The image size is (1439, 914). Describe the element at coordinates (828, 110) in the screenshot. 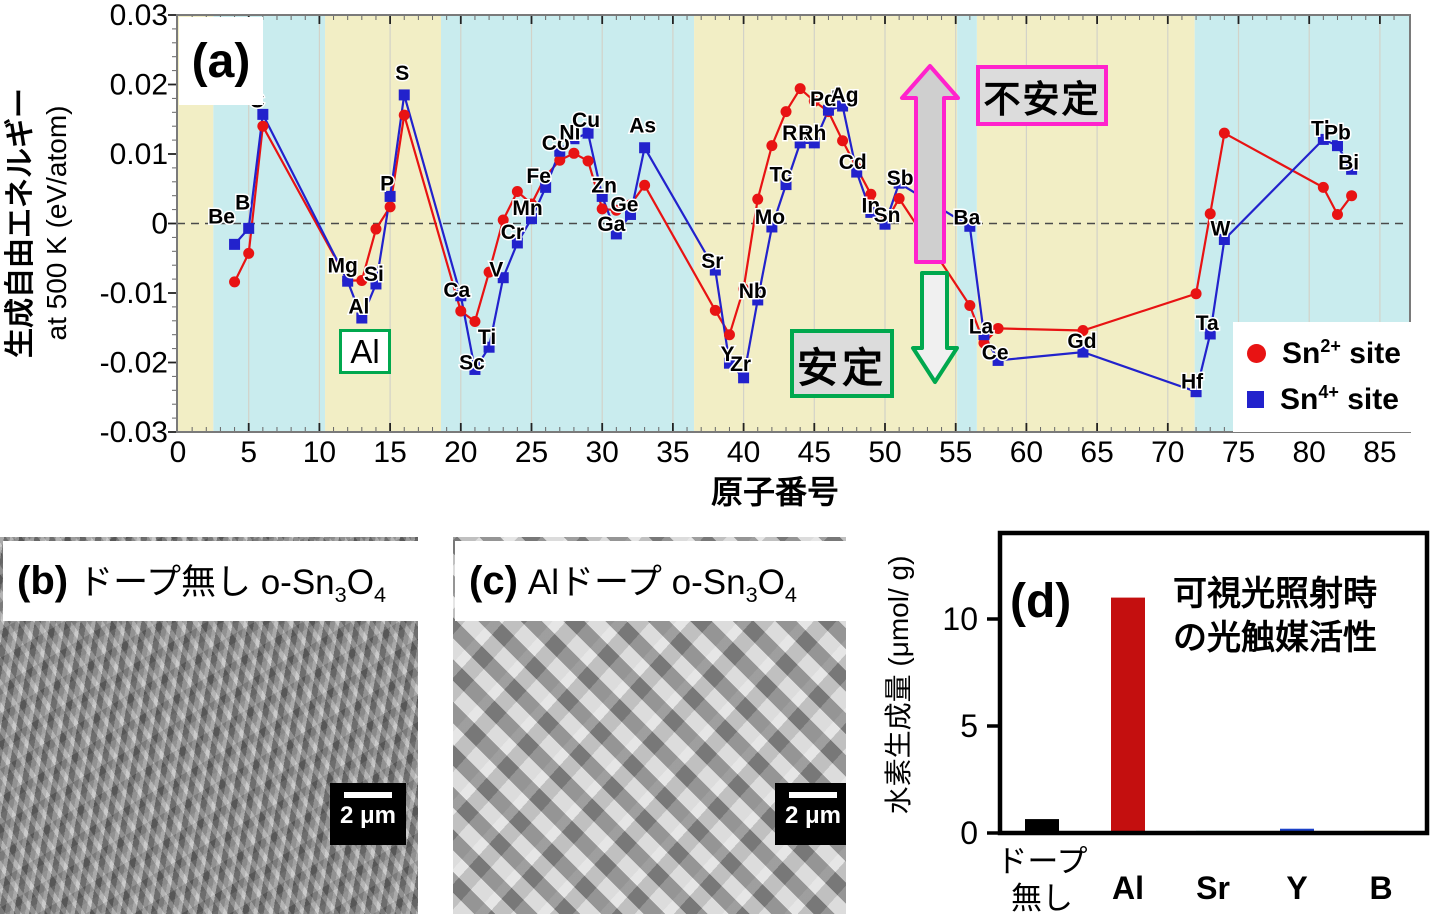

I see `point-sn4-Pd` at that location.